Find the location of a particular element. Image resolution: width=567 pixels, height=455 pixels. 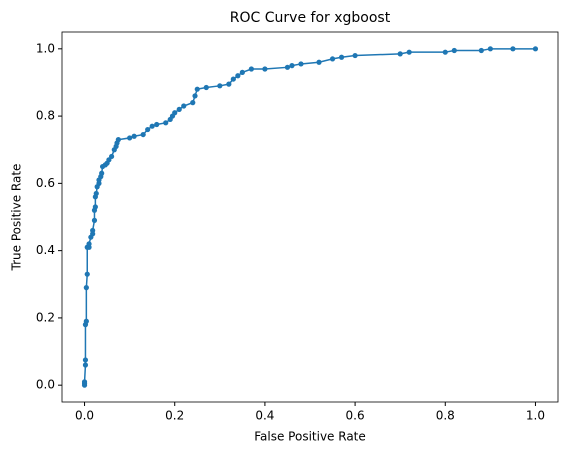

x-tick-label: 0.8 is located at coordinates (445, 416).